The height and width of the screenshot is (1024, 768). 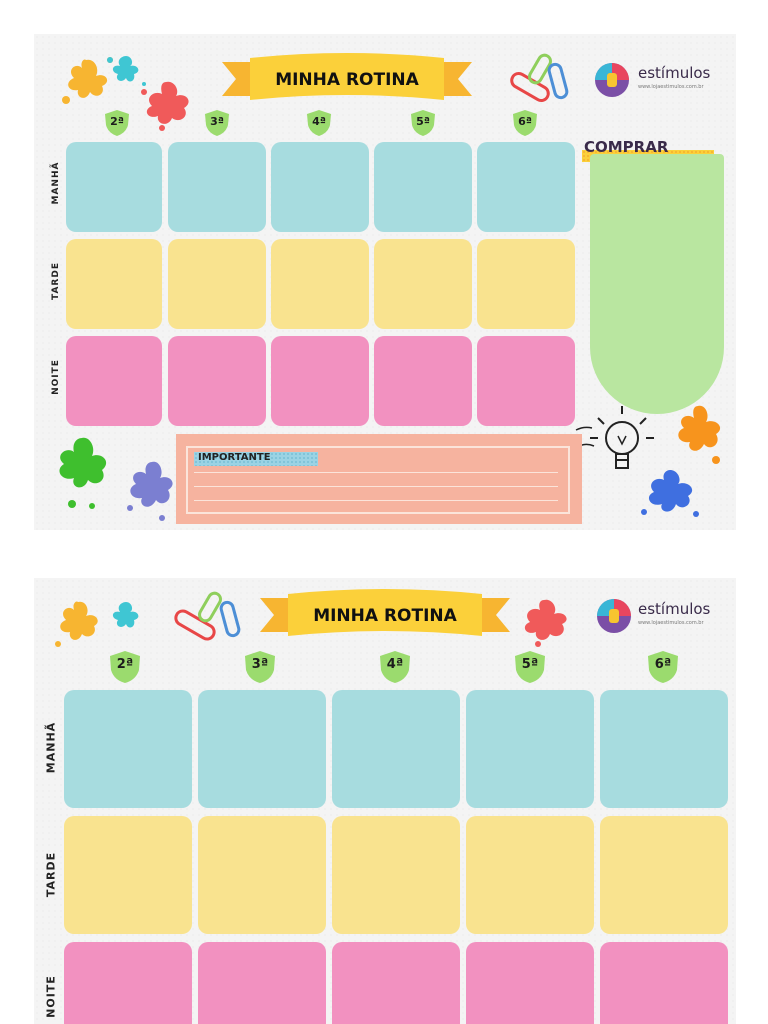 I want to click on important-tape, so click(x=256, y=459).